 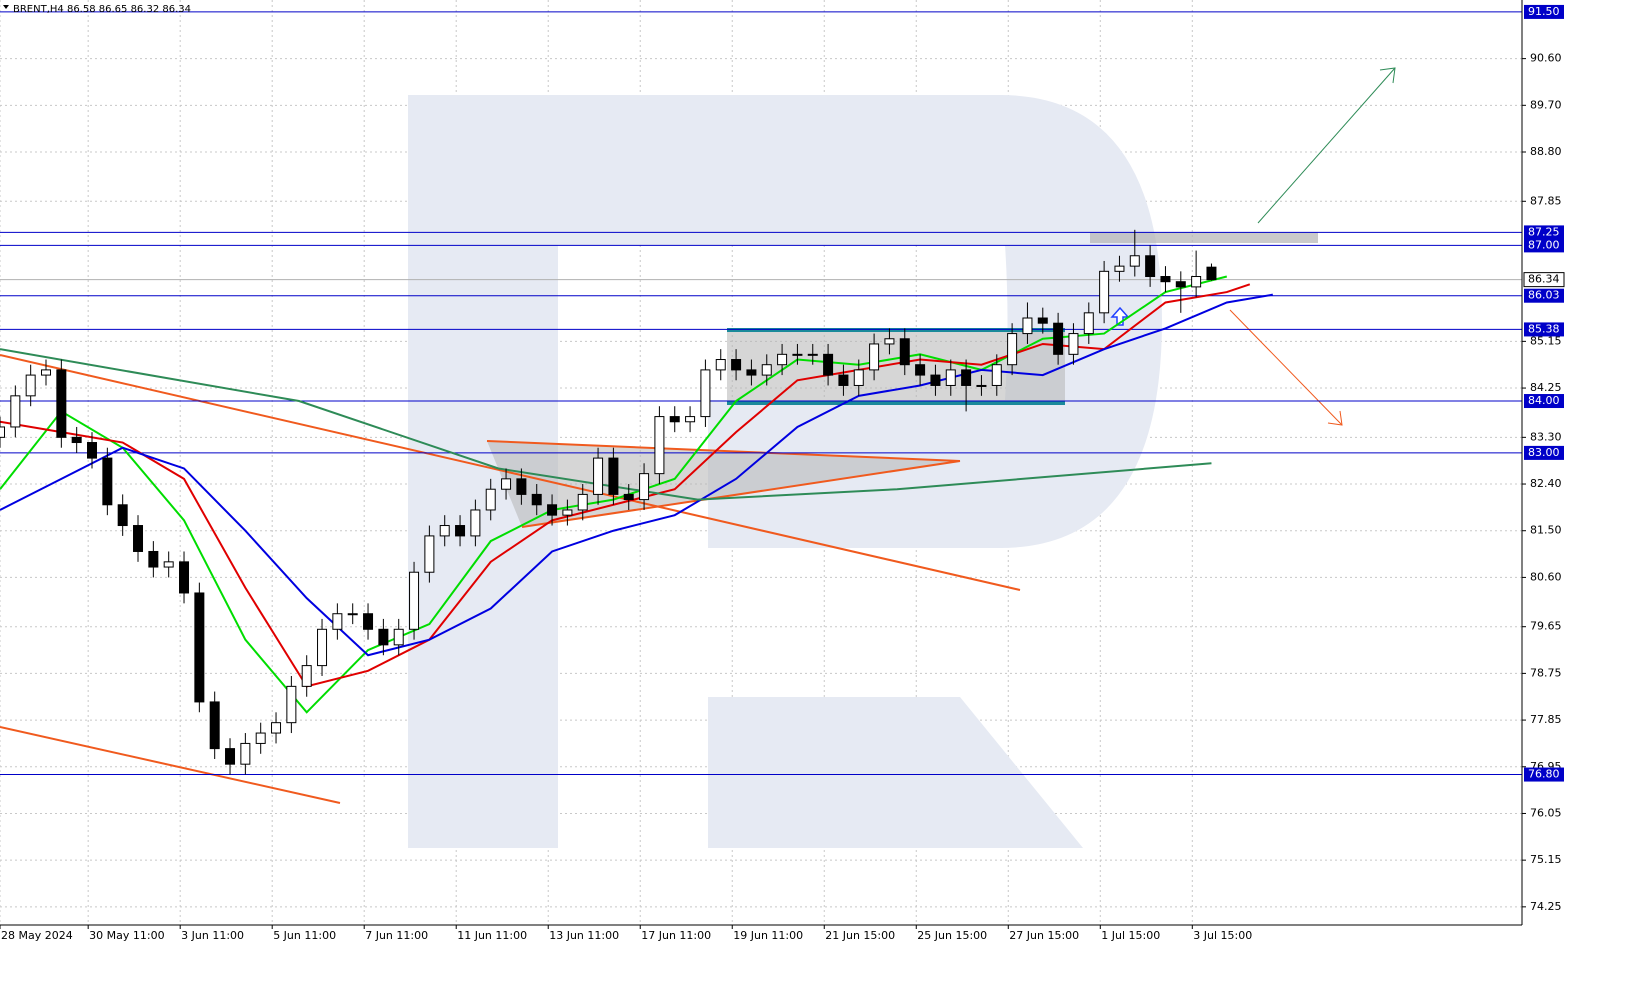 I want to click on y-tick-label: 84.25, so click(x=1546, y=387).